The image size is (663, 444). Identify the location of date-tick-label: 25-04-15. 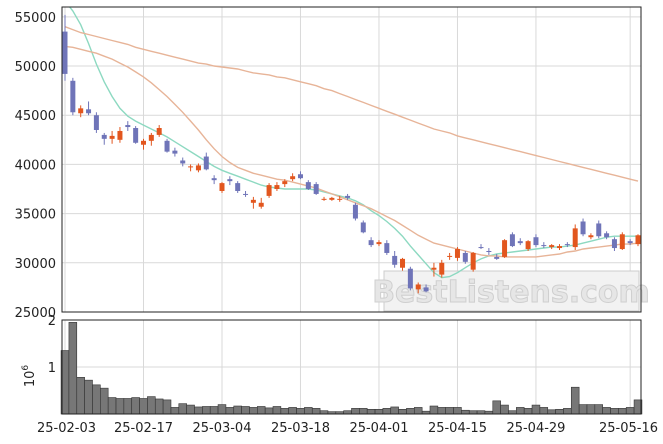
(457, 428).